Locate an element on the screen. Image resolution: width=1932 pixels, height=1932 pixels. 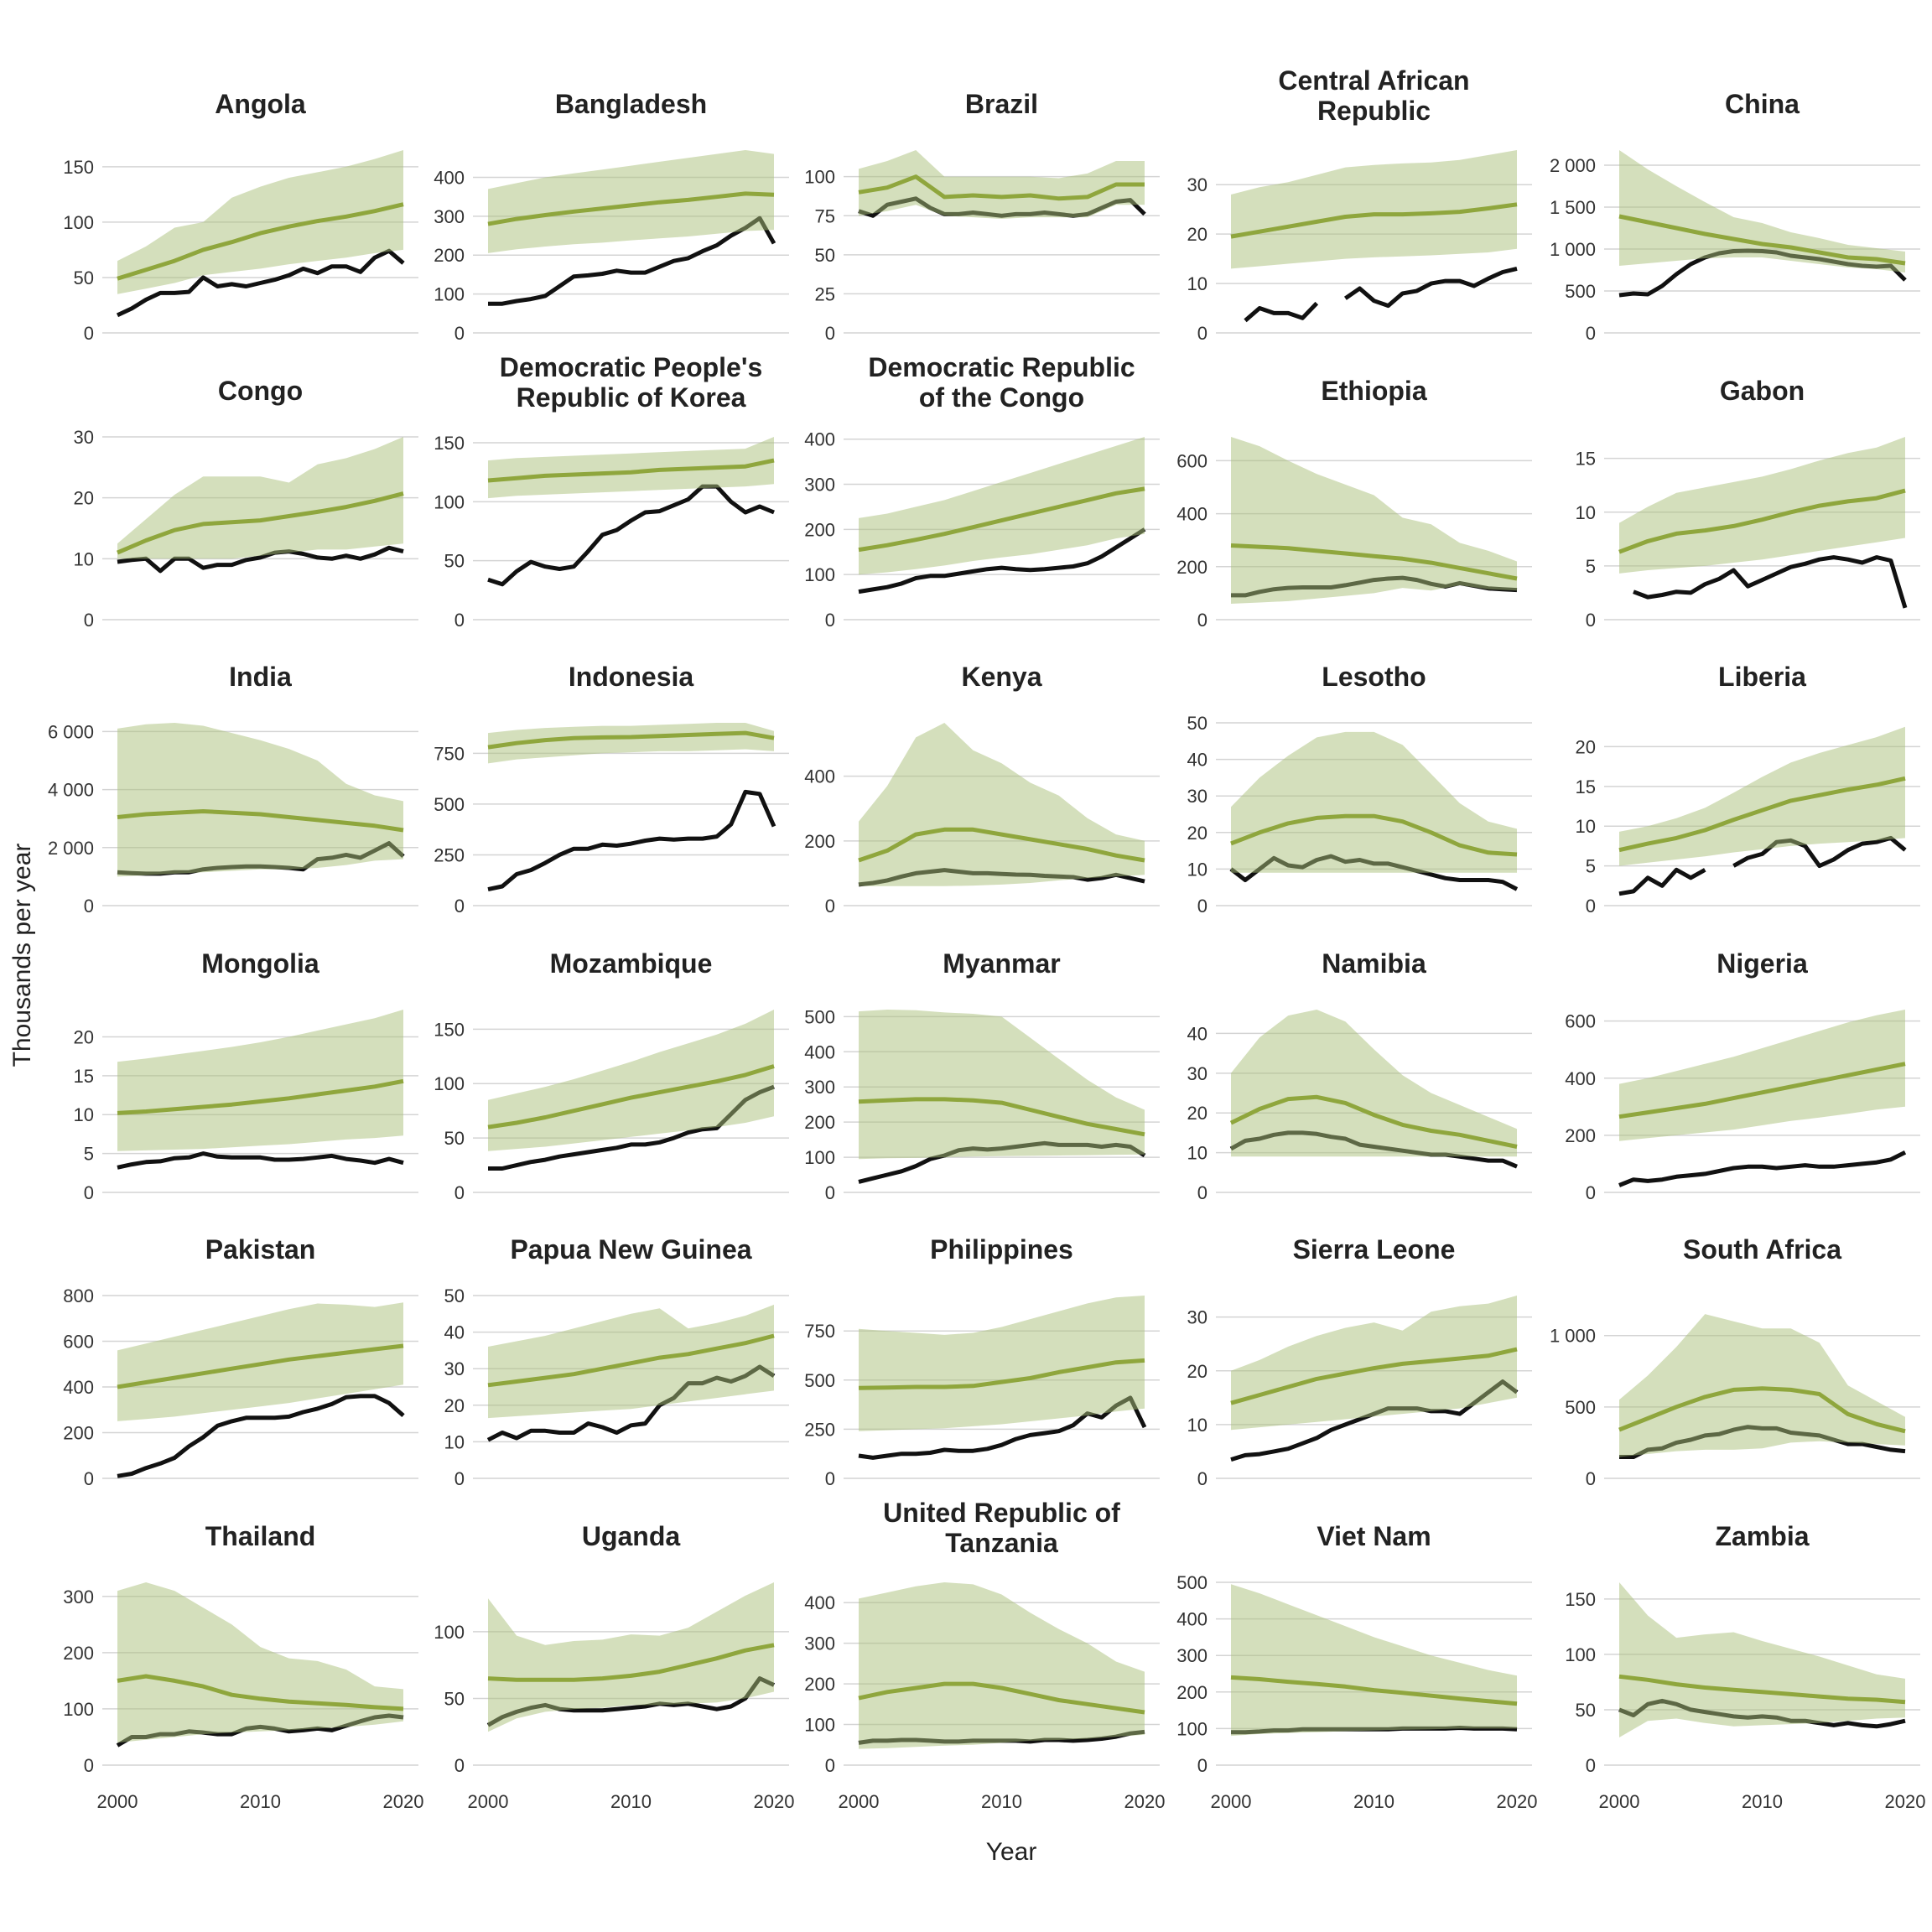
y-tick-label: 5 is located at coordinates (1591, 866).